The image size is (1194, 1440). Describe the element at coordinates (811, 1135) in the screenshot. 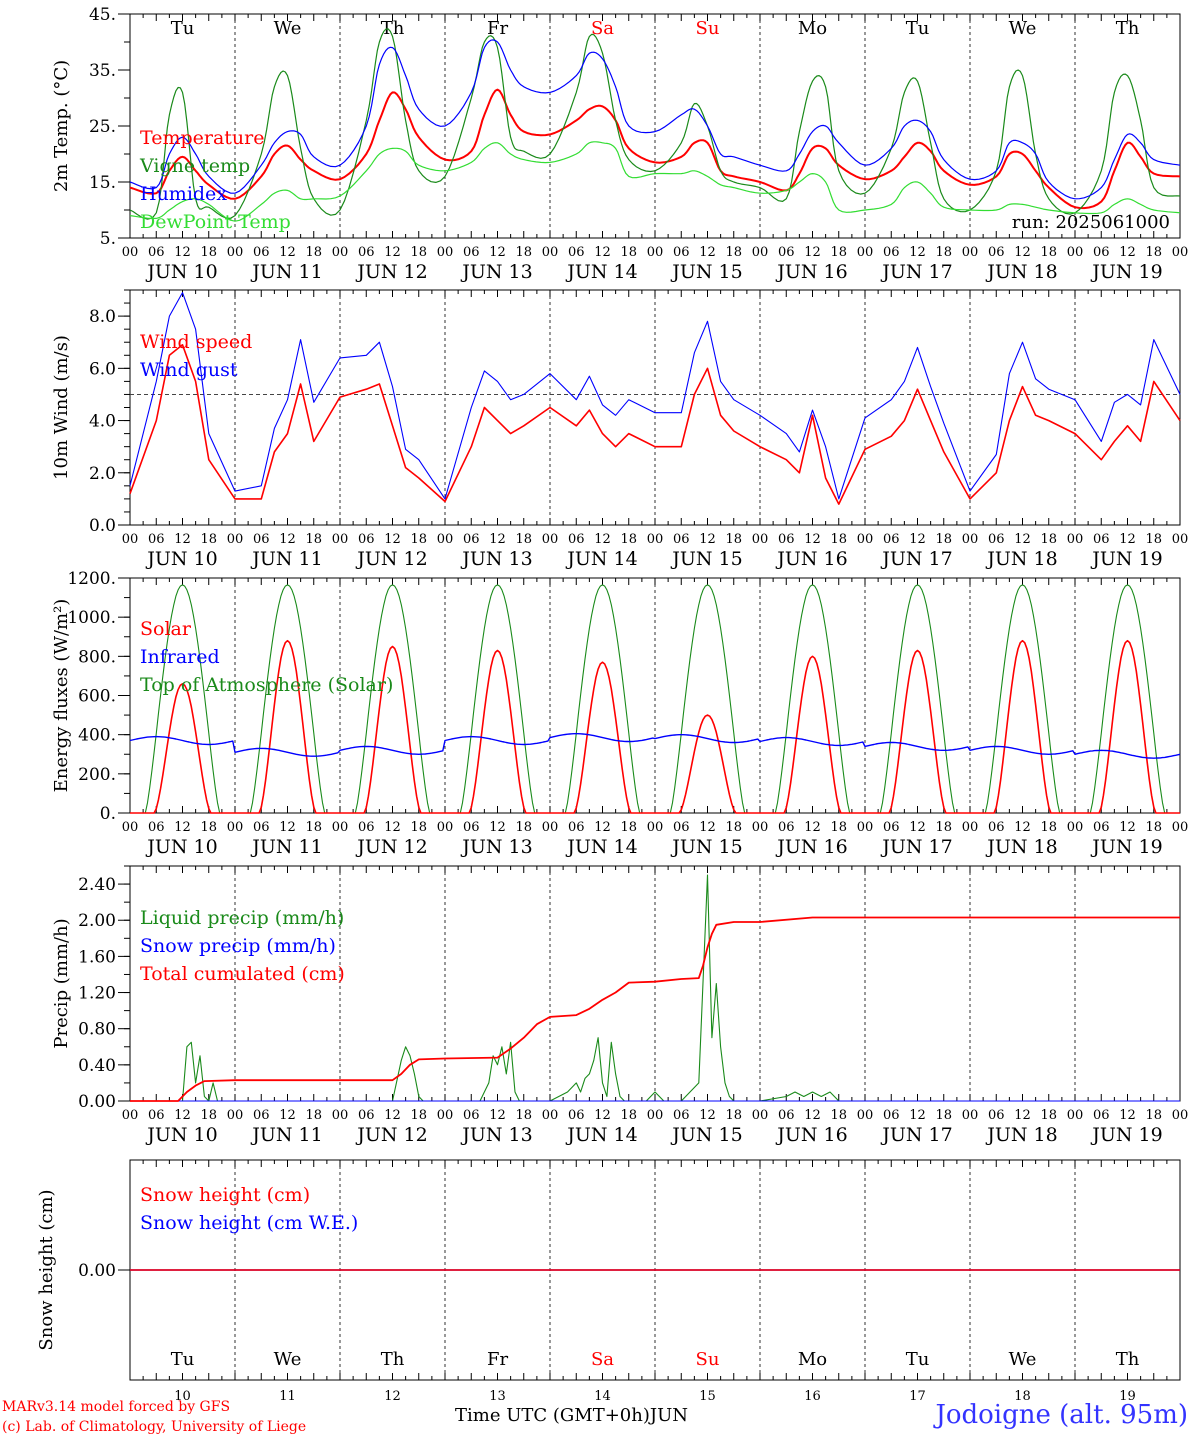

I see `day-label: JUN 16` at that location.